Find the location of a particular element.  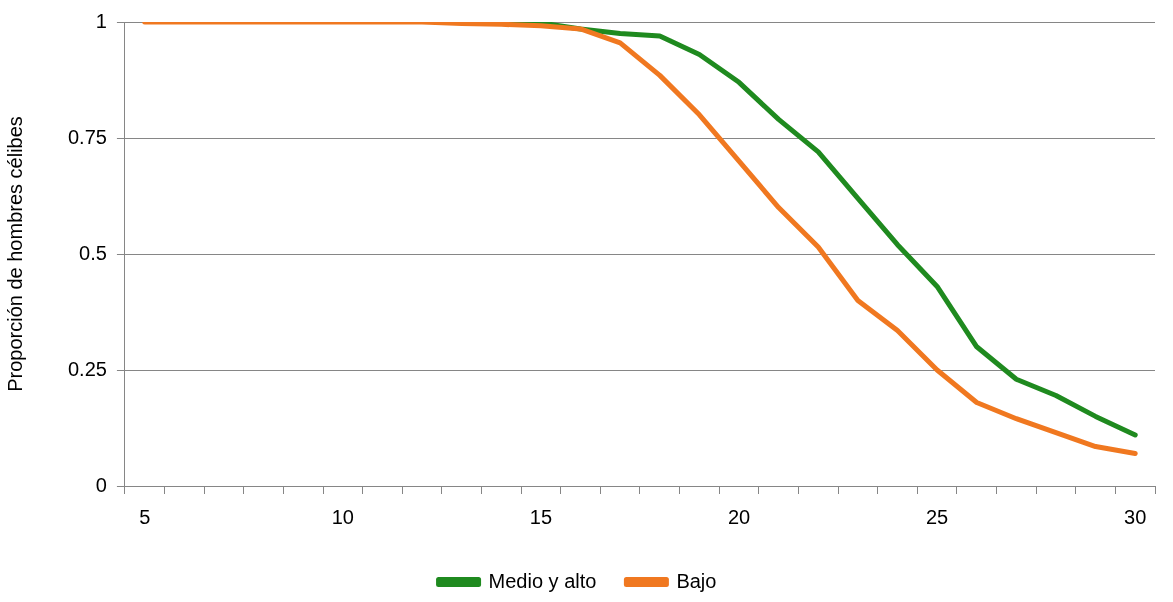

x-tick-label: 15 is located at coordinates (541, 516).